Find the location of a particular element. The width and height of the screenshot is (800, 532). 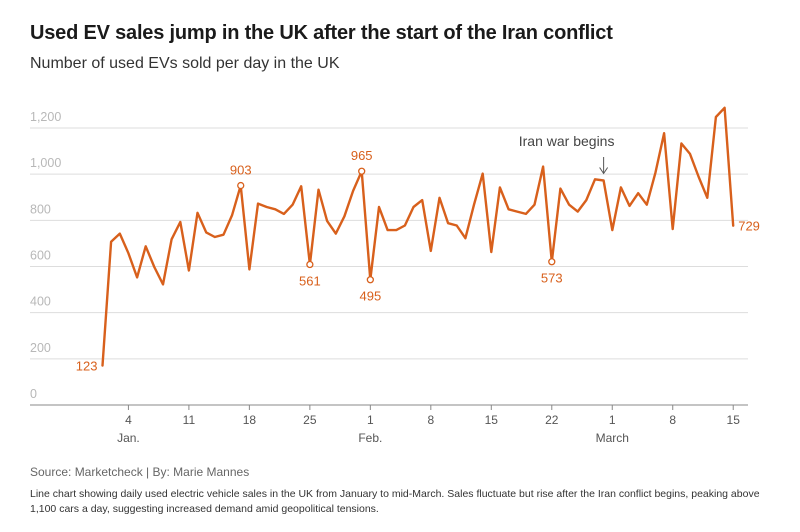

data-label: 495 is located at coordinates (370, 296).